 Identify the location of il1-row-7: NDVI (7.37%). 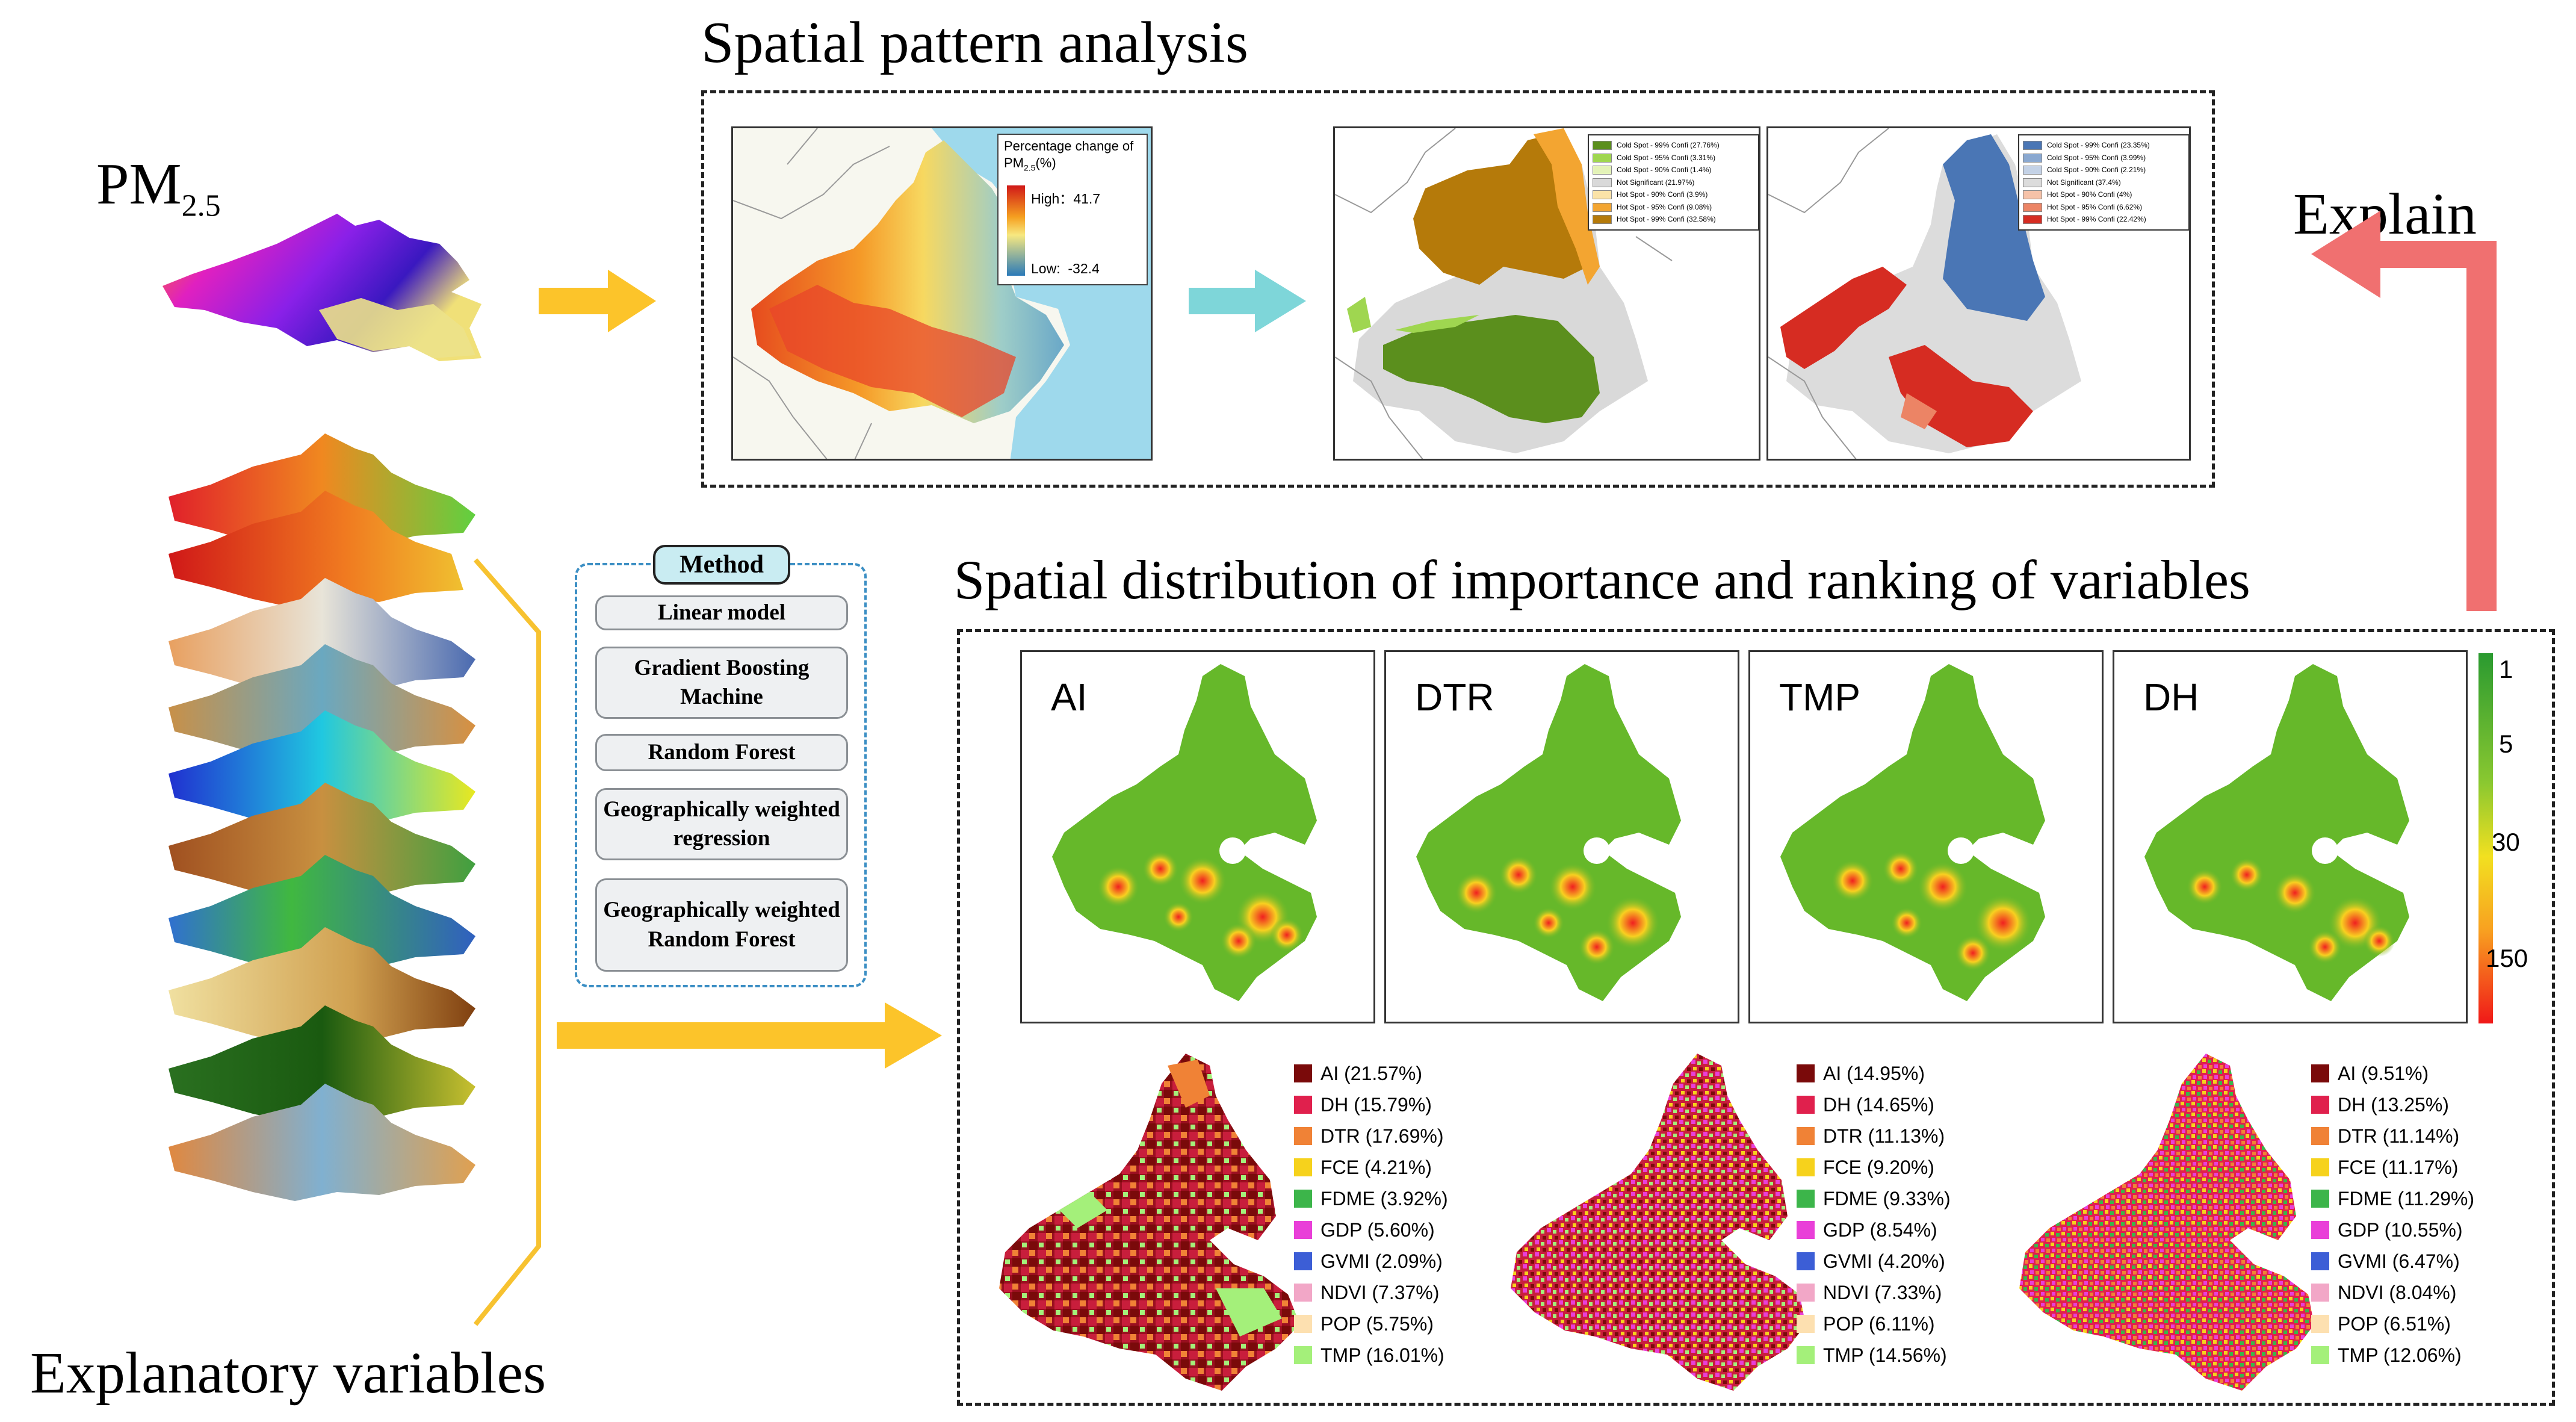
(1367, 1297).